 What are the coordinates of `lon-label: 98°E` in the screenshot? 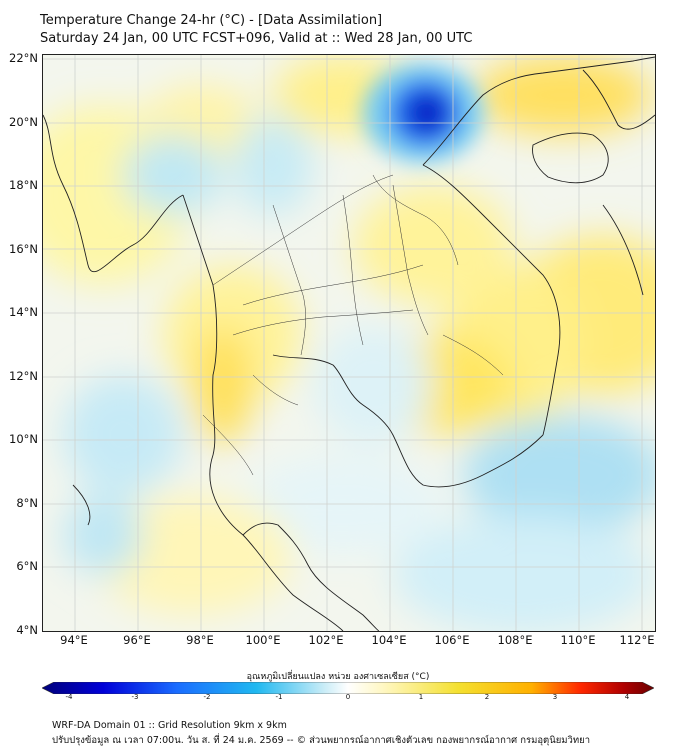 It's located at (200, 640).